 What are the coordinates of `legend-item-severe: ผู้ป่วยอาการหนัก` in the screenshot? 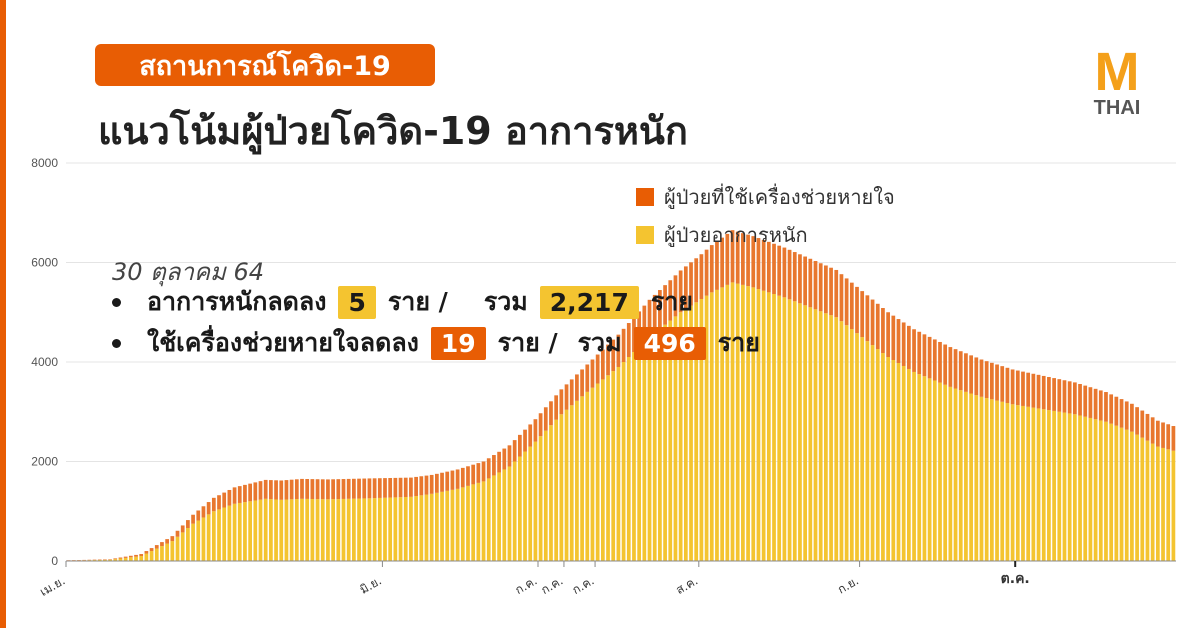 It's located at (765, 235).